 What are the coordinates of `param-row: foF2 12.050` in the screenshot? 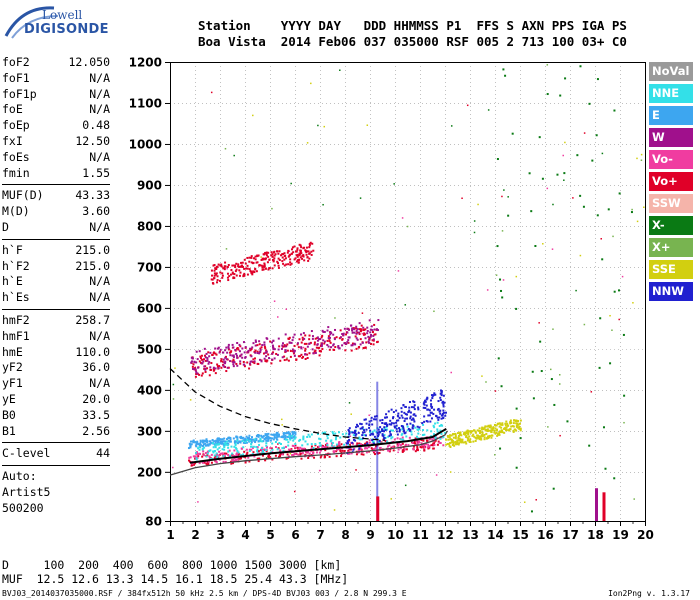 It's located at (56, 63).